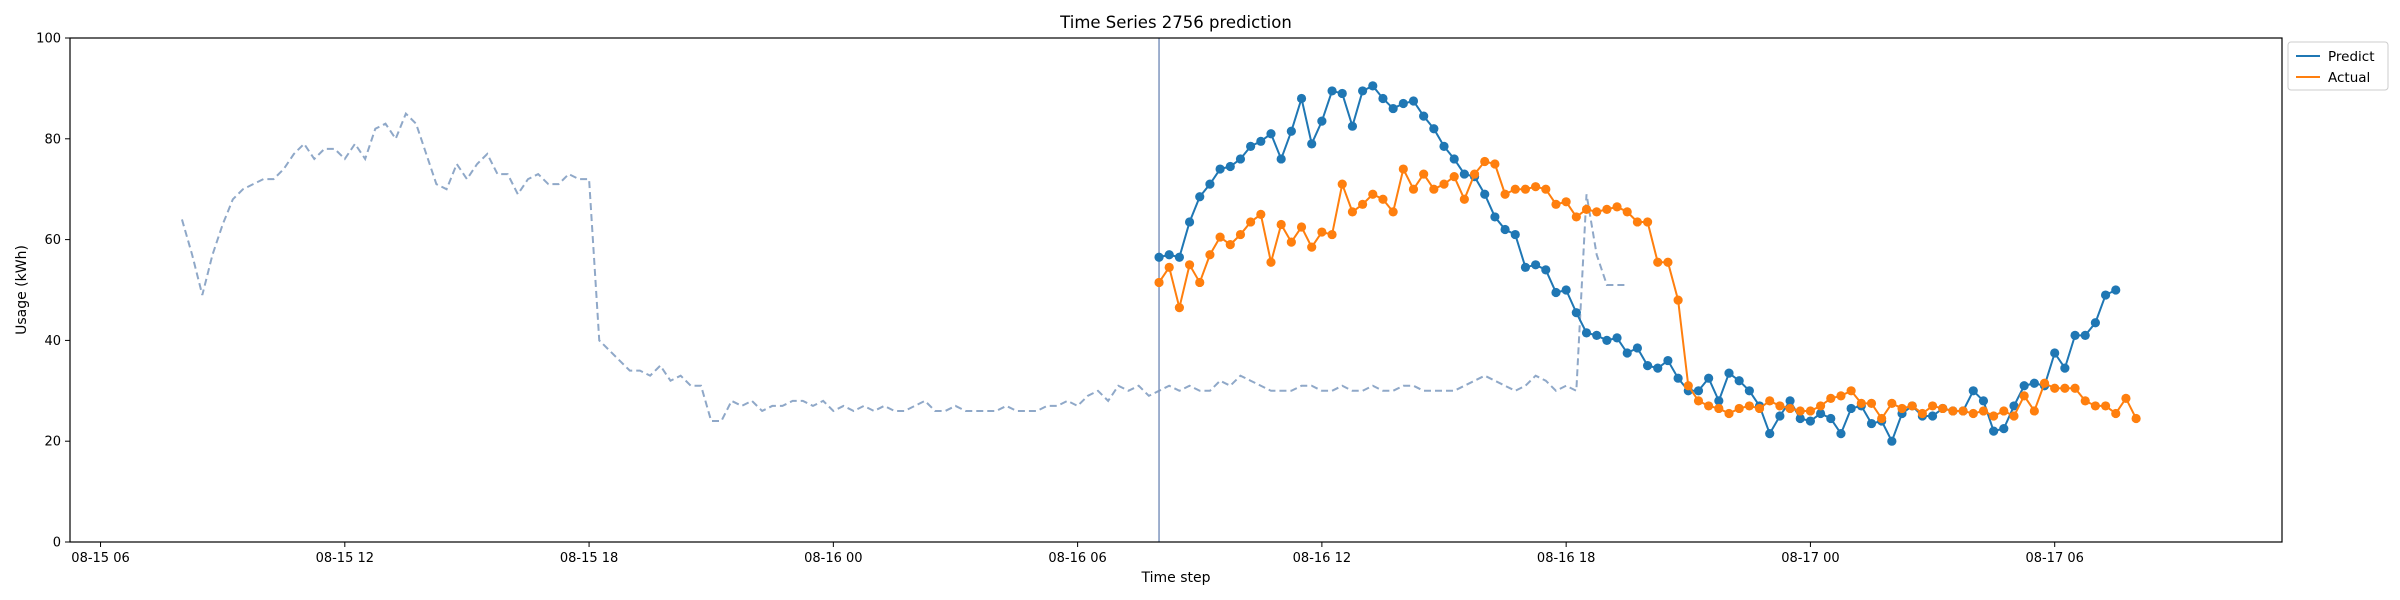  I want to click on legend-predict-label: Predict, so click(2351, 57).